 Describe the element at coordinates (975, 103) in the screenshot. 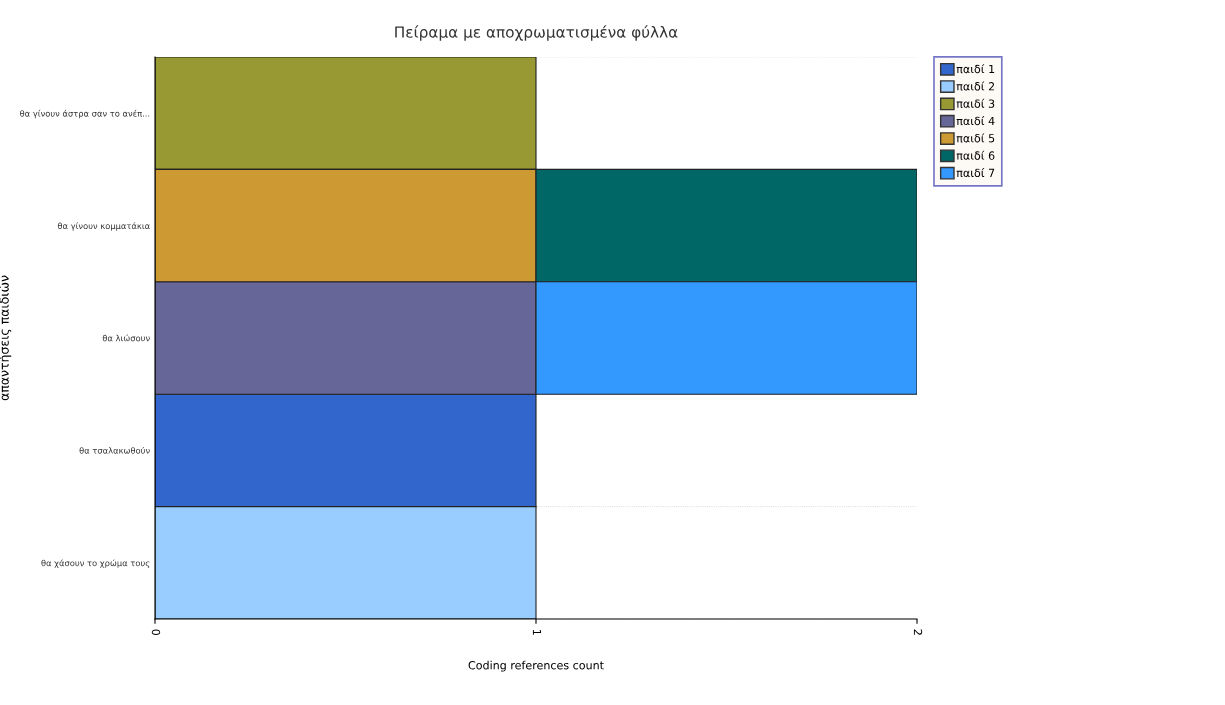

I see `legend-label: παιδί 3` at that location.